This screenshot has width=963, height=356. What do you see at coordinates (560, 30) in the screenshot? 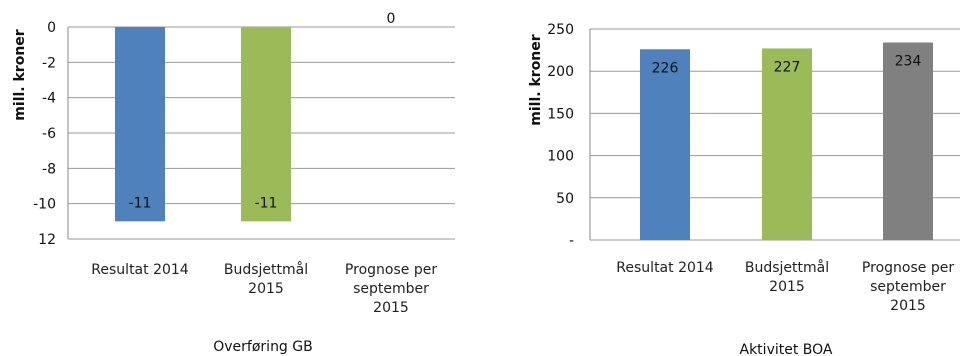
I see `y-tick-label: 250` at bounding box center [560, 30].